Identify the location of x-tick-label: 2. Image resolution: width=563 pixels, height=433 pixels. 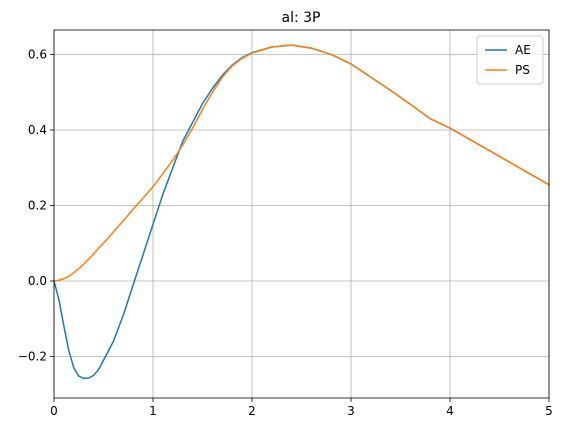
(252, 411).